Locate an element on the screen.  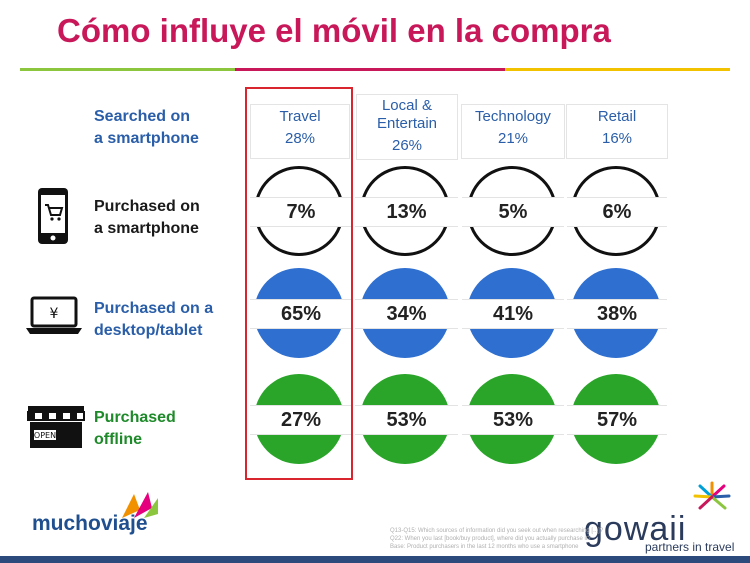
page-title: Cómo influye el móvil en la compra is located at coordinates (334, 30).